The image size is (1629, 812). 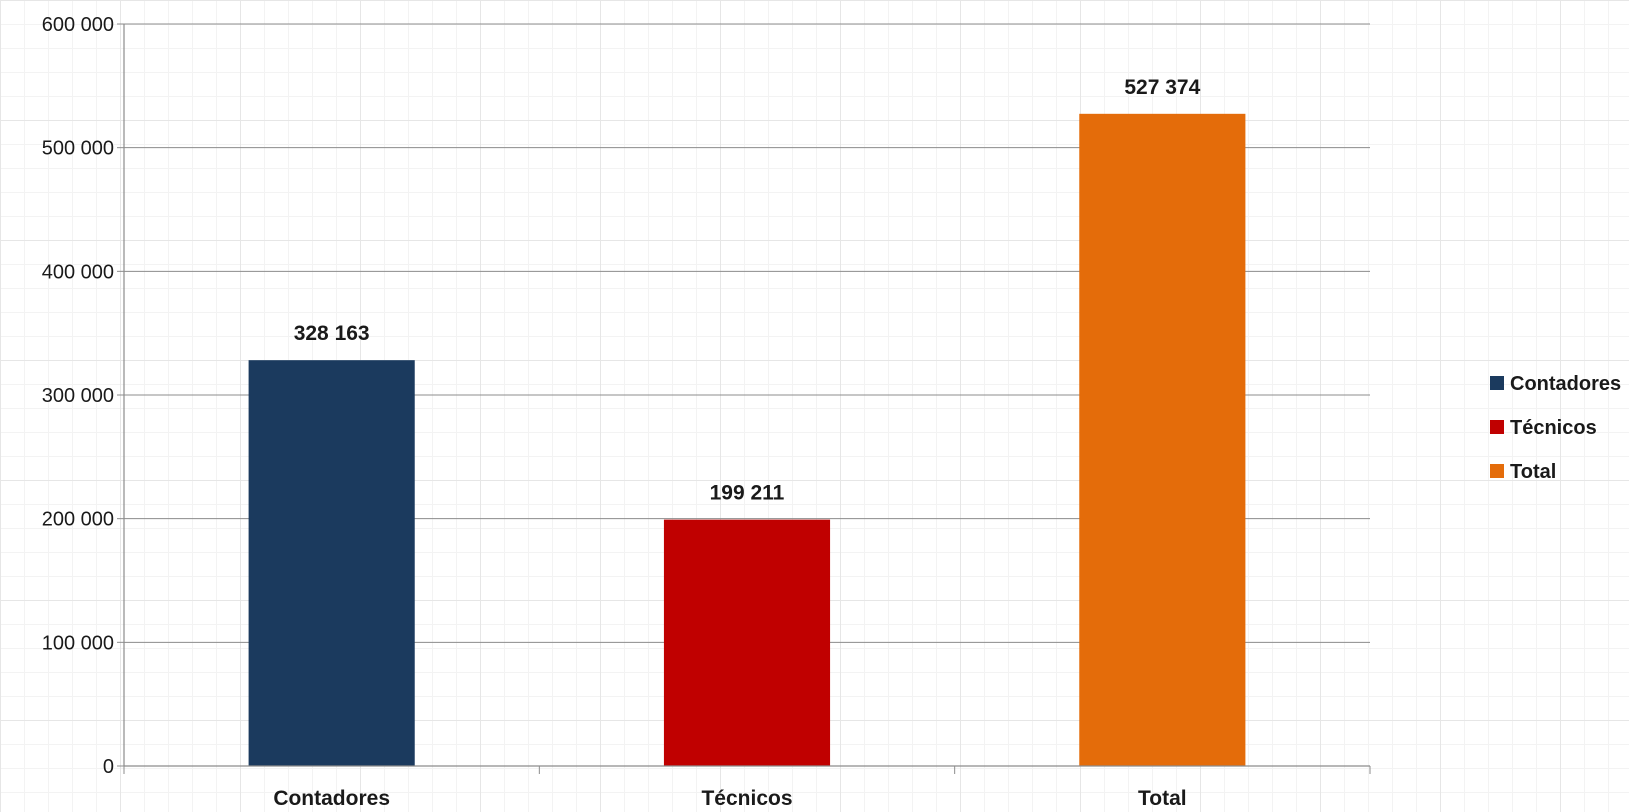 What do you see at coordinates (1533, 472) in the screenshot?
I see `legend-label: Total` at bounding box center [1533, 472].